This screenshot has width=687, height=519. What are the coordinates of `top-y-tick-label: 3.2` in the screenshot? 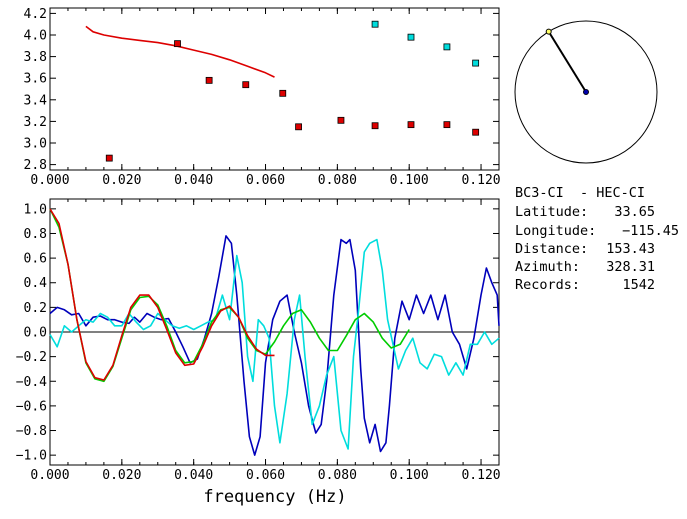 It's located at (35, 122).